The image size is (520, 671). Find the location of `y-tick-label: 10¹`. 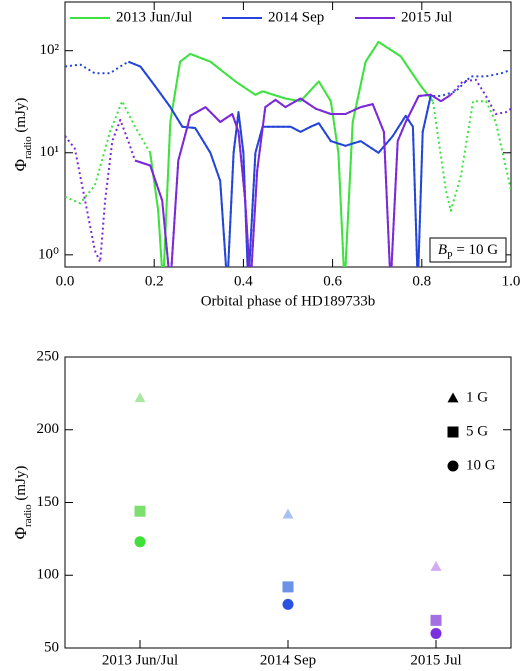

y-tick-label: 10¹ is located at coordinates (50, 152).